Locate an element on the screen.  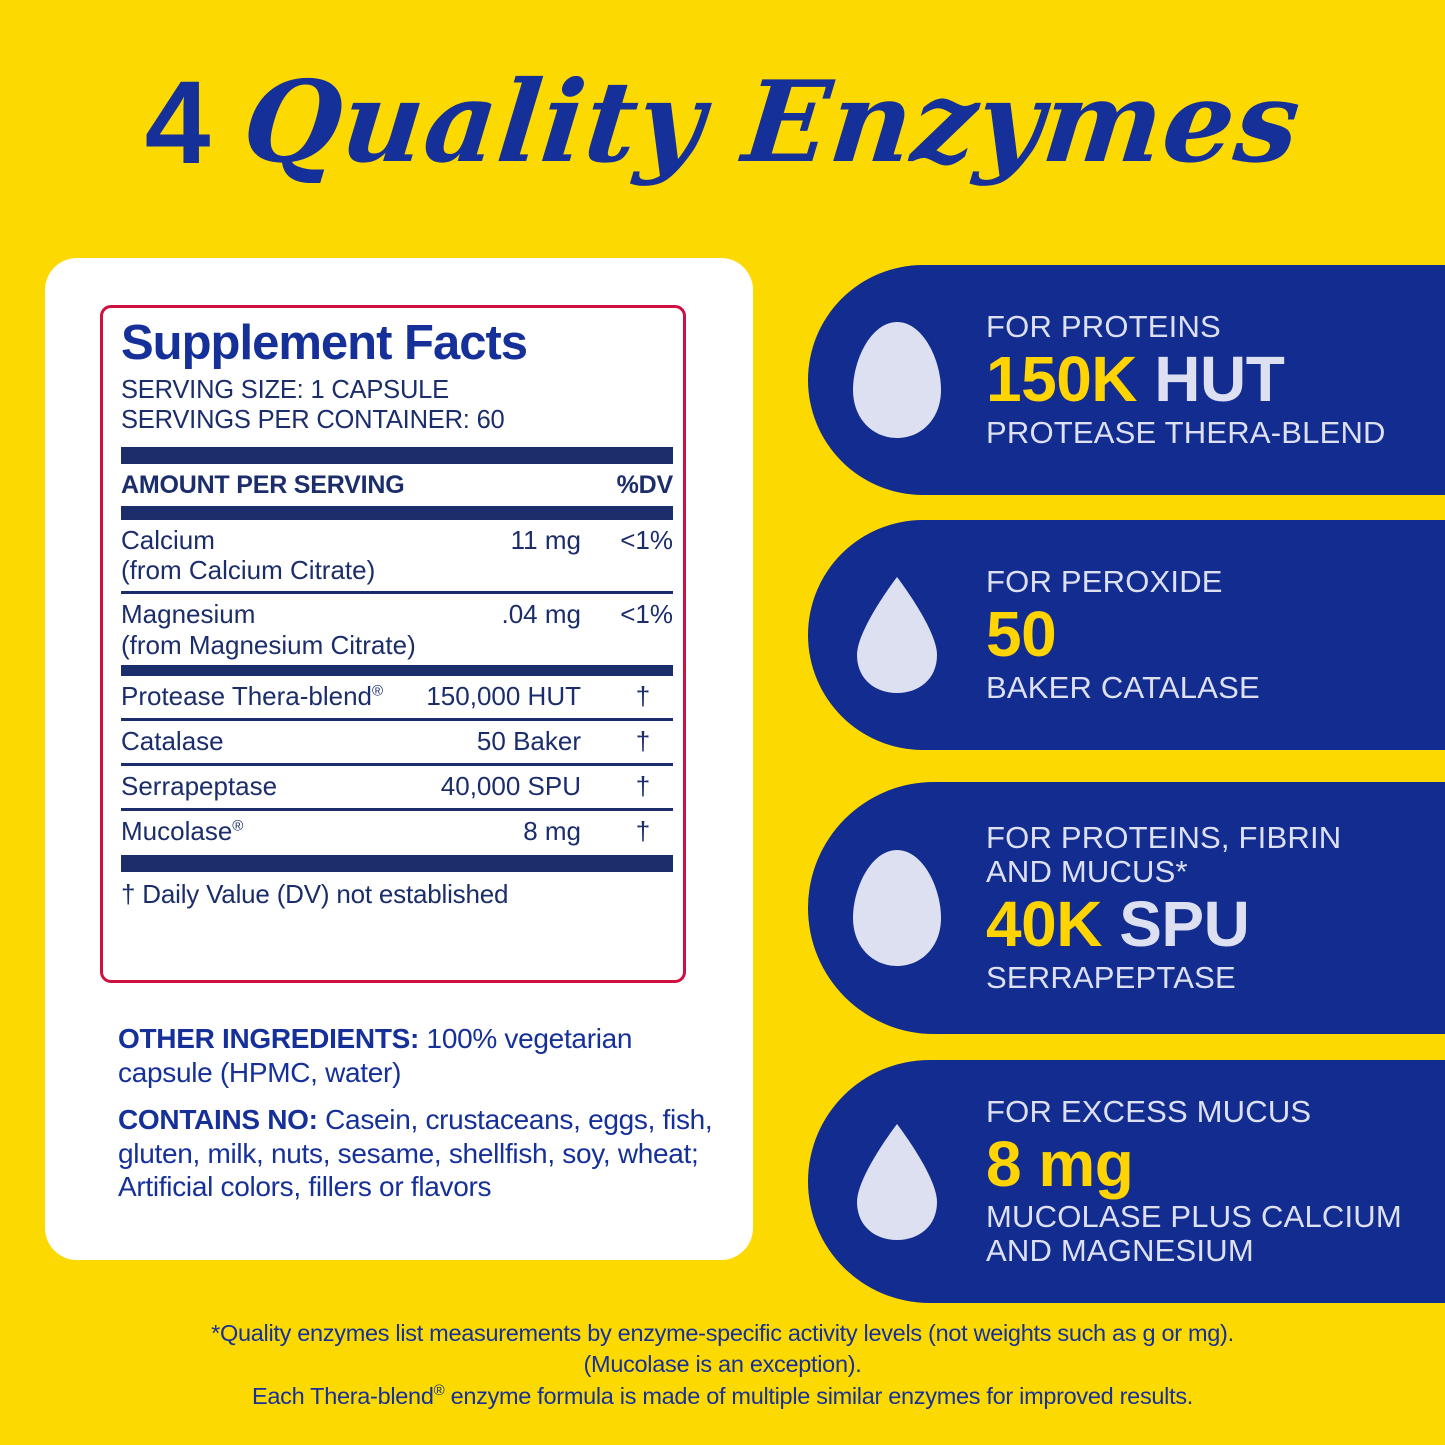
row-amount: .04 mg is located at coordinates (541, 613).